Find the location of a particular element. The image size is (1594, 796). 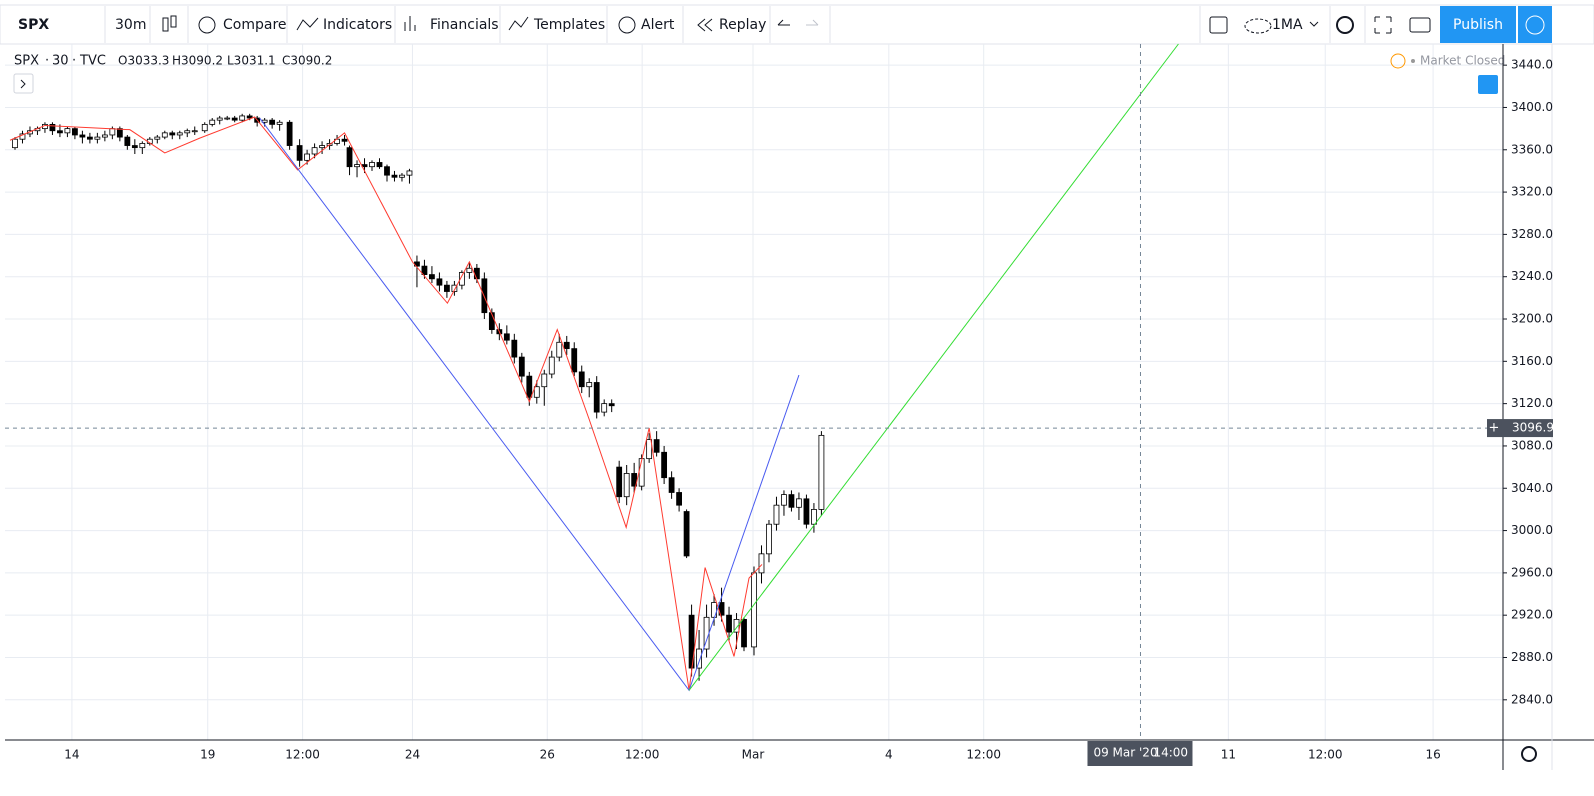

cloud-icon is located at coordinates (1258, 26).